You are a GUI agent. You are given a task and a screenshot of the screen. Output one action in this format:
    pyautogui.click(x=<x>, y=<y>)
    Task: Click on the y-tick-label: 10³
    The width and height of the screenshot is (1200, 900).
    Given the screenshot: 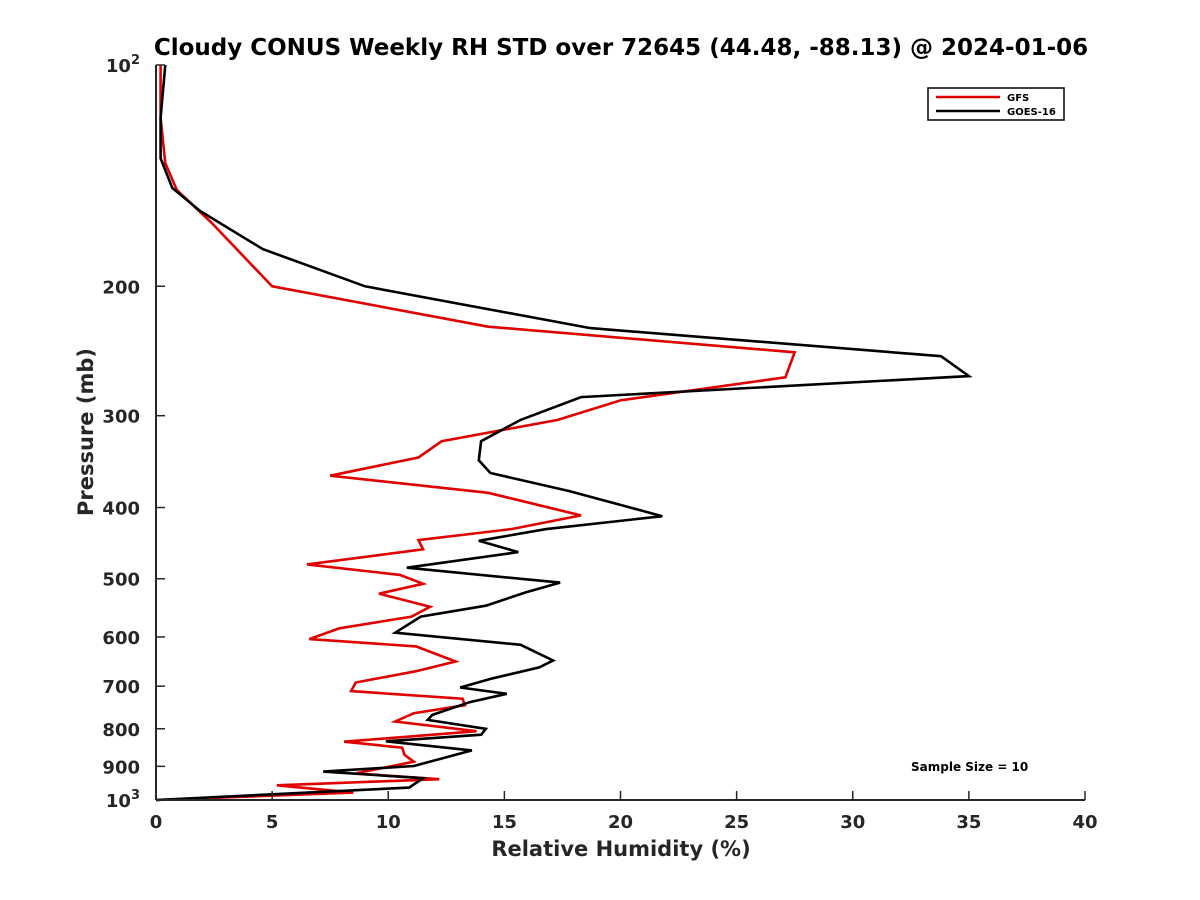 What is the action you would take?
    pyautogui.click(x=123, y=800)
    